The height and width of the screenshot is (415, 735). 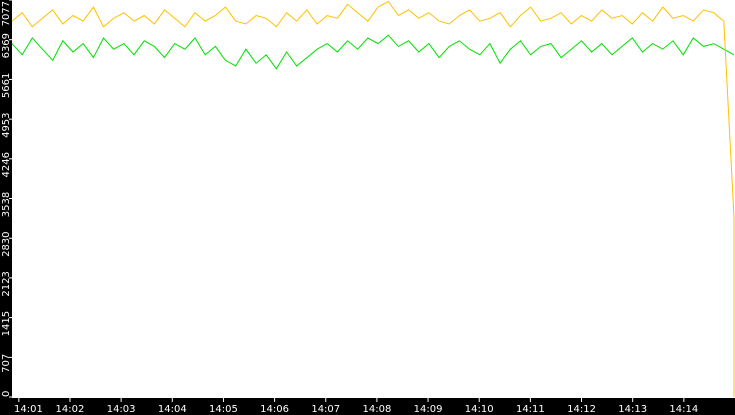 What do you see at coordinates (6, 363) in the screenshot?
I see `y-tick-label: 707` at bounding box center [6, 363].